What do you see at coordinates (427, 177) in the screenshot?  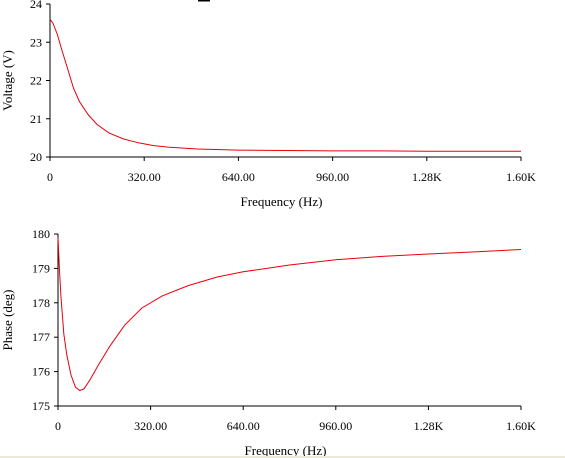 I see `voltage-x-tick-label: 1.28K` at bounding box center [427, 177].